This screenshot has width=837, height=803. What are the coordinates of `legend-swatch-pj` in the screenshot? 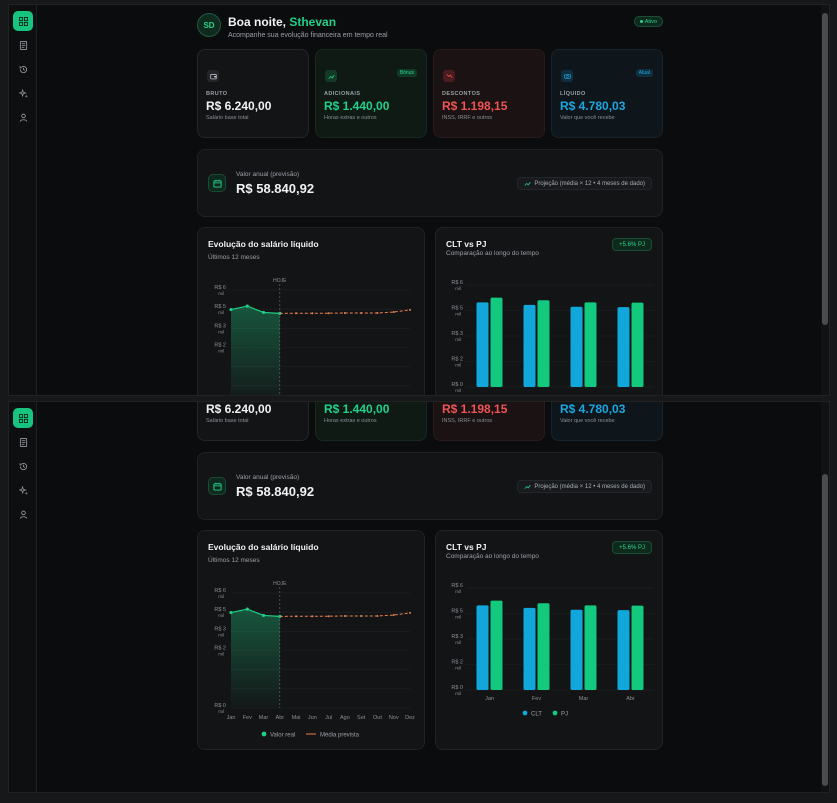 It's located at (555, 713).